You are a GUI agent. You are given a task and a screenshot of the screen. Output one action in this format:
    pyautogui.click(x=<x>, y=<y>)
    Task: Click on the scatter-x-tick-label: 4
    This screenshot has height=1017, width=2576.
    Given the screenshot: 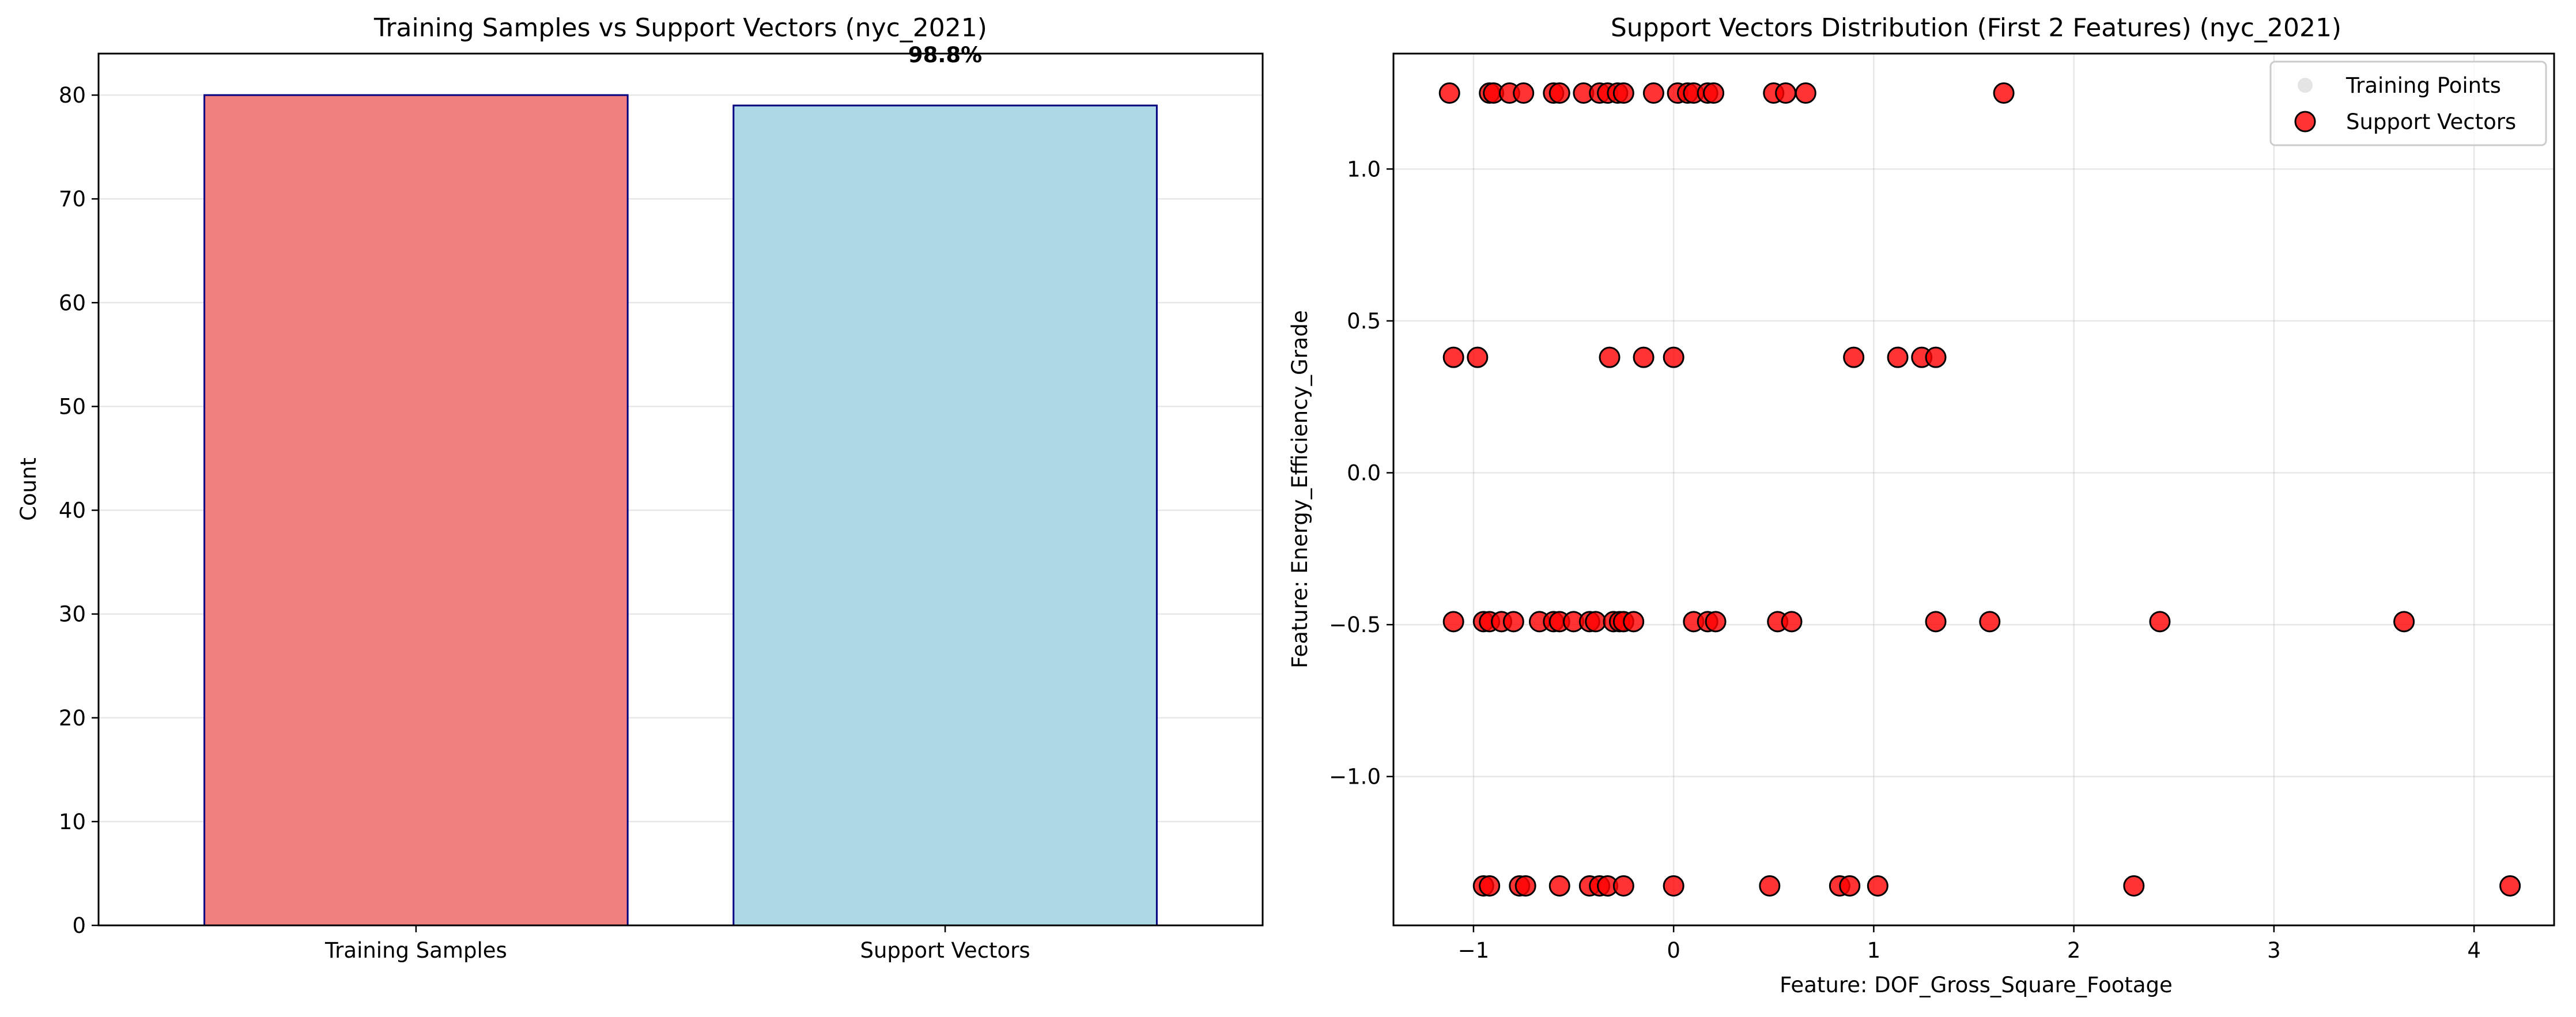 What is the action you would take?
    pyautogui.click(x=2474, y=950)
    